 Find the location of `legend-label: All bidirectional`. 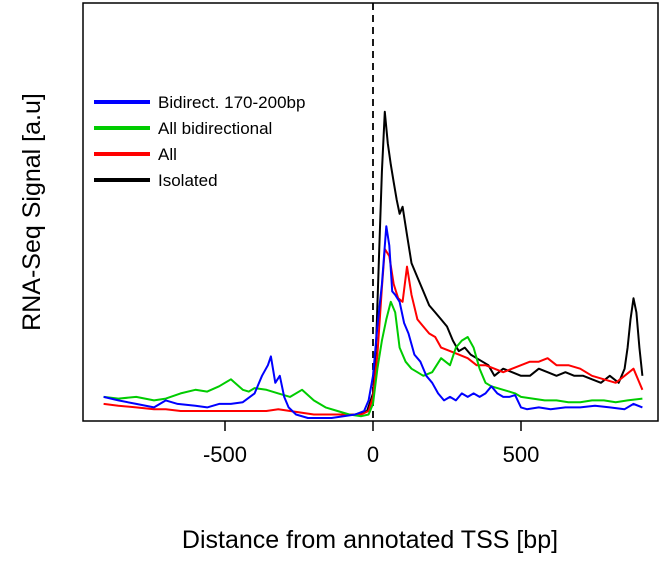

legend-label: All bidirectional is located at coordinates (215, 128).